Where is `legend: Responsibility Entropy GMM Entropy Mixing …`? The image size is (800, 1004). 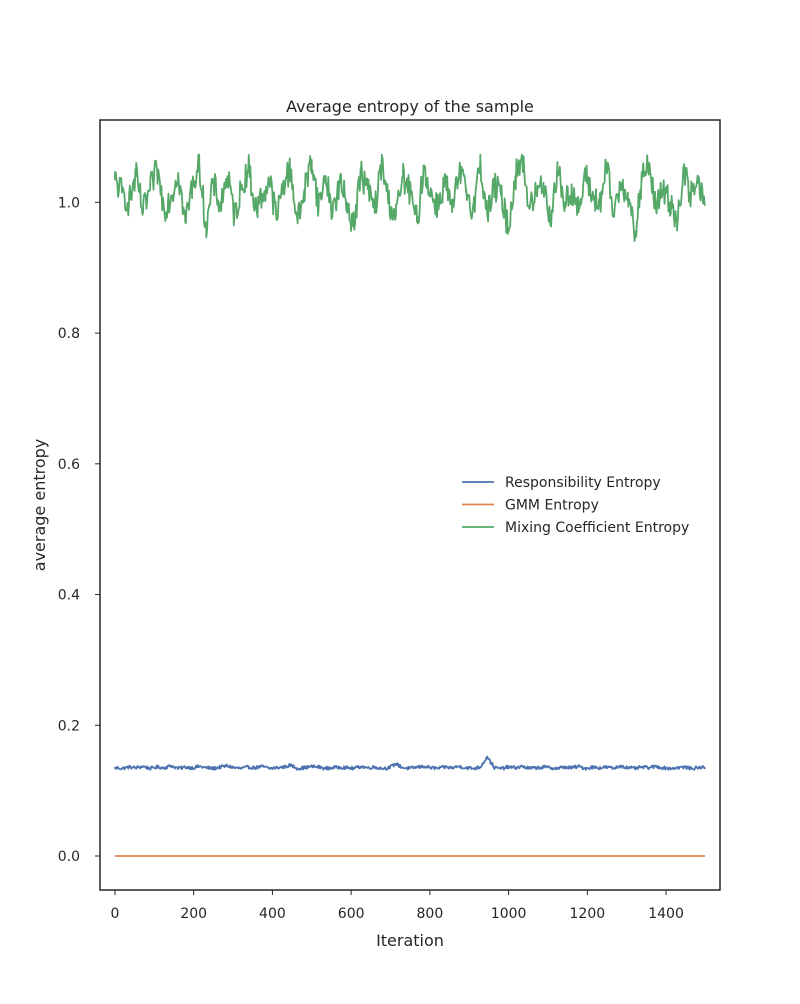 legend: Responsibility Entropy GMM Entropy Mixing … is located at coordinates (575, 505).